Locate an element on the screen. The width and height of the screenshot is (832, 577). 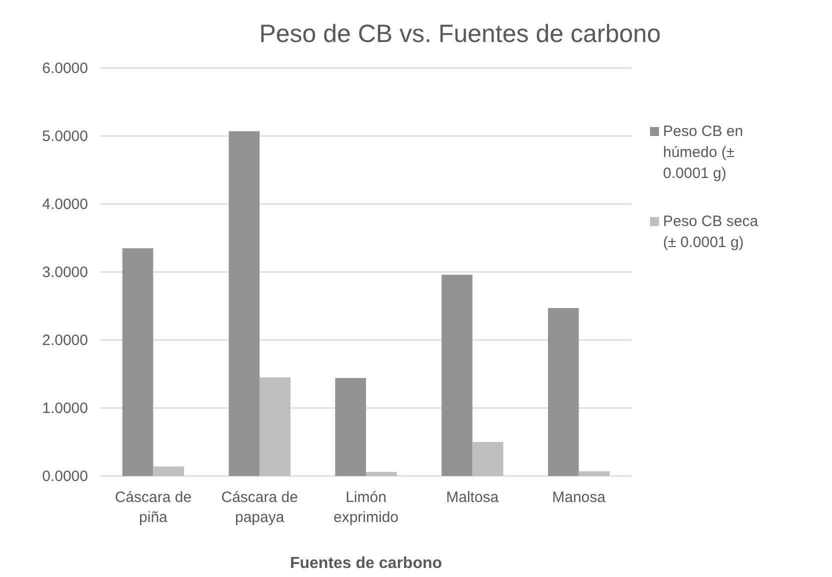
x-tick-label: Manosa is located at coordinates (579, 497).